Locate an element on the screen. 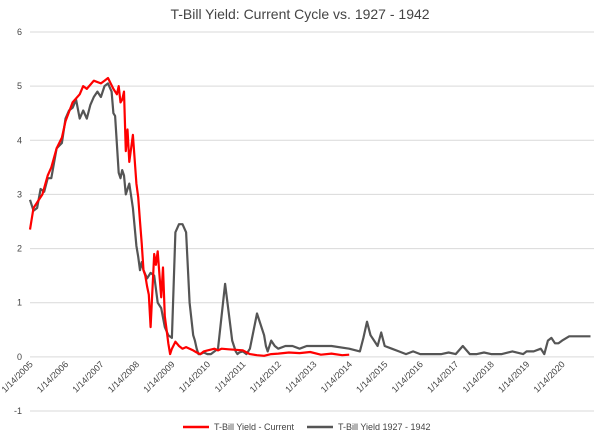 The width and height of the screenshot is (600, 437). x-tick-label: 1/14/2020 is located at coordinates (549, 376).